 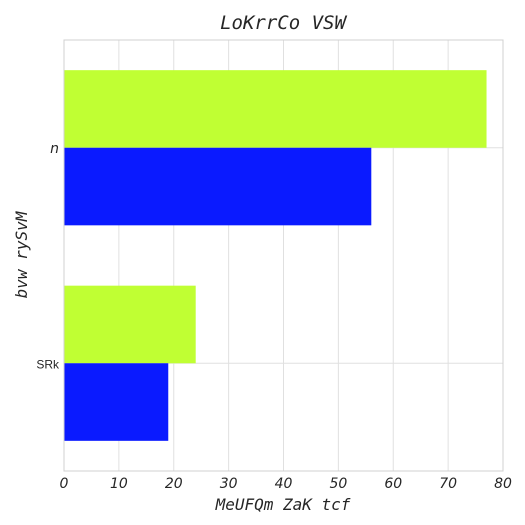 What do you see at coordinates (21, 254) in the screenshot?
I see `y-axis-label: bvw rySvM` at bounding box center [21, 254].